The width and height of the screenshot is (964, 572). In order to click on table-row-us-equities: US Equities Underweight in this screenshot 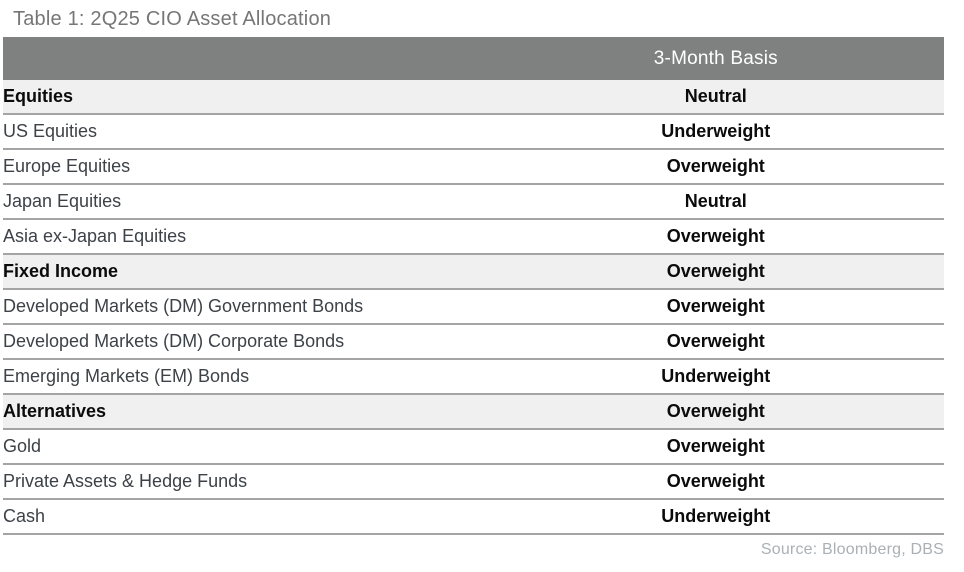, I will do `click(473, 132)`.